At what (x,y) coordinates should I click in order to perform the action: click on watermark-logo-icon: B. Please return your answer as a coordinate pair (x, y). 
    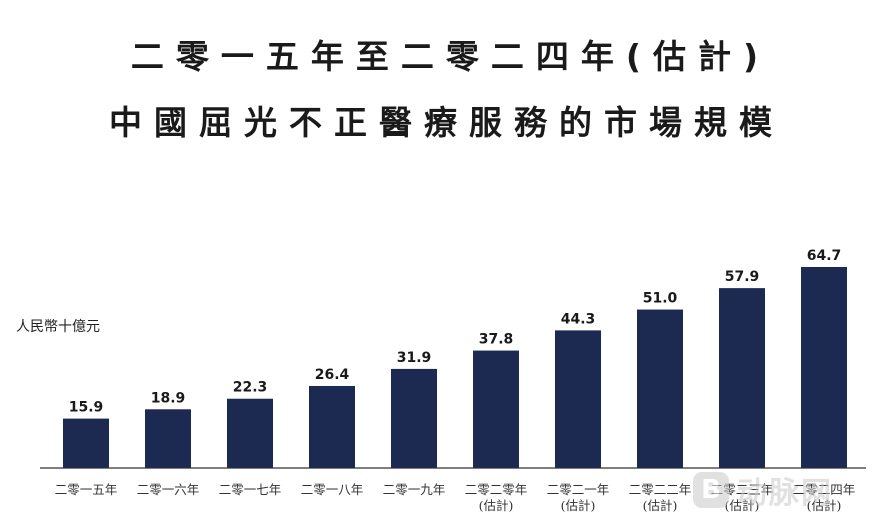
    Looking at the image, I should click on (711, 490).